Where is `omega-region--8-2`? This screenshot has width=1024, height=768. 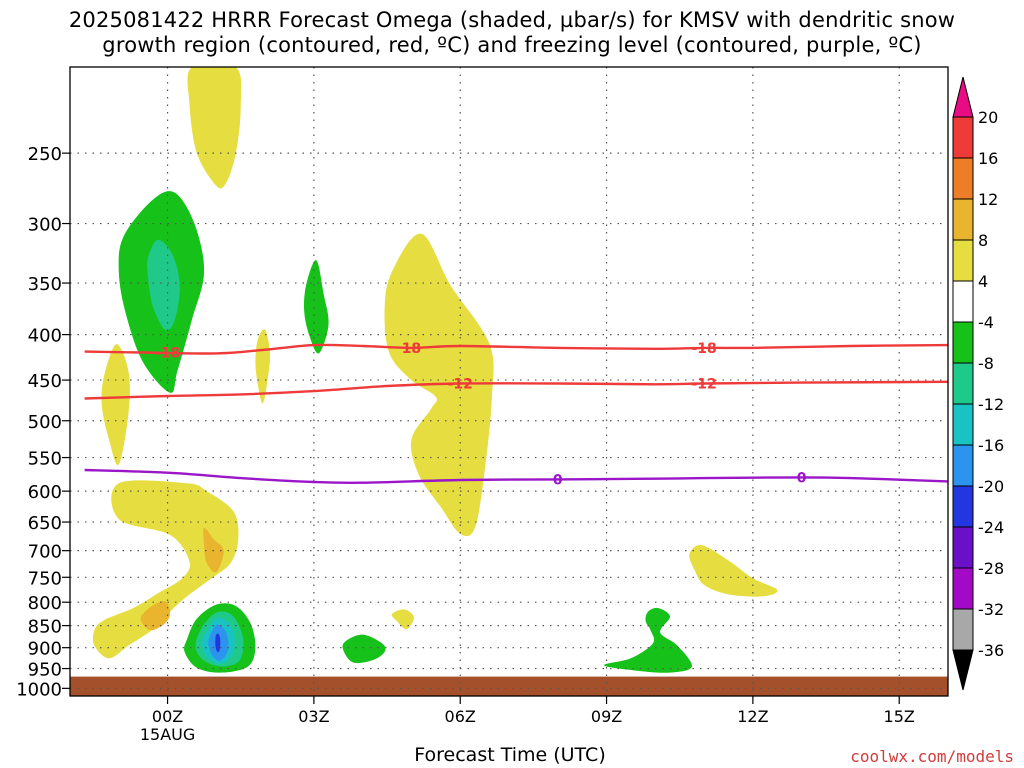 omega-region--8-2 is located at coordinates (163, 285).